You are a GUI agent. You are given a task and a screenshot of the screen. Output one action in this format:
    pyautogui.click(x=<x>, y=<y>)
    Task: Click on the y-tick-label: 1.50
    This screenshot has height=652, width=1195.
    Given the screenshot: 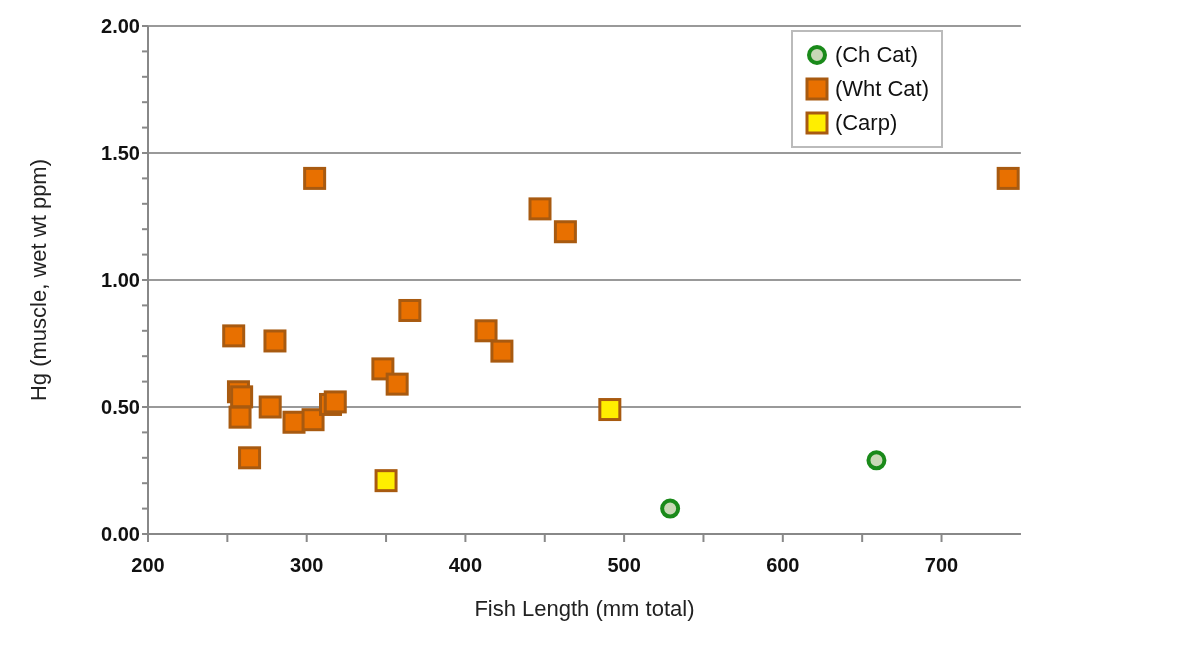 What is the action you would take?
    pyautogui.click(x=120, y=153)
    